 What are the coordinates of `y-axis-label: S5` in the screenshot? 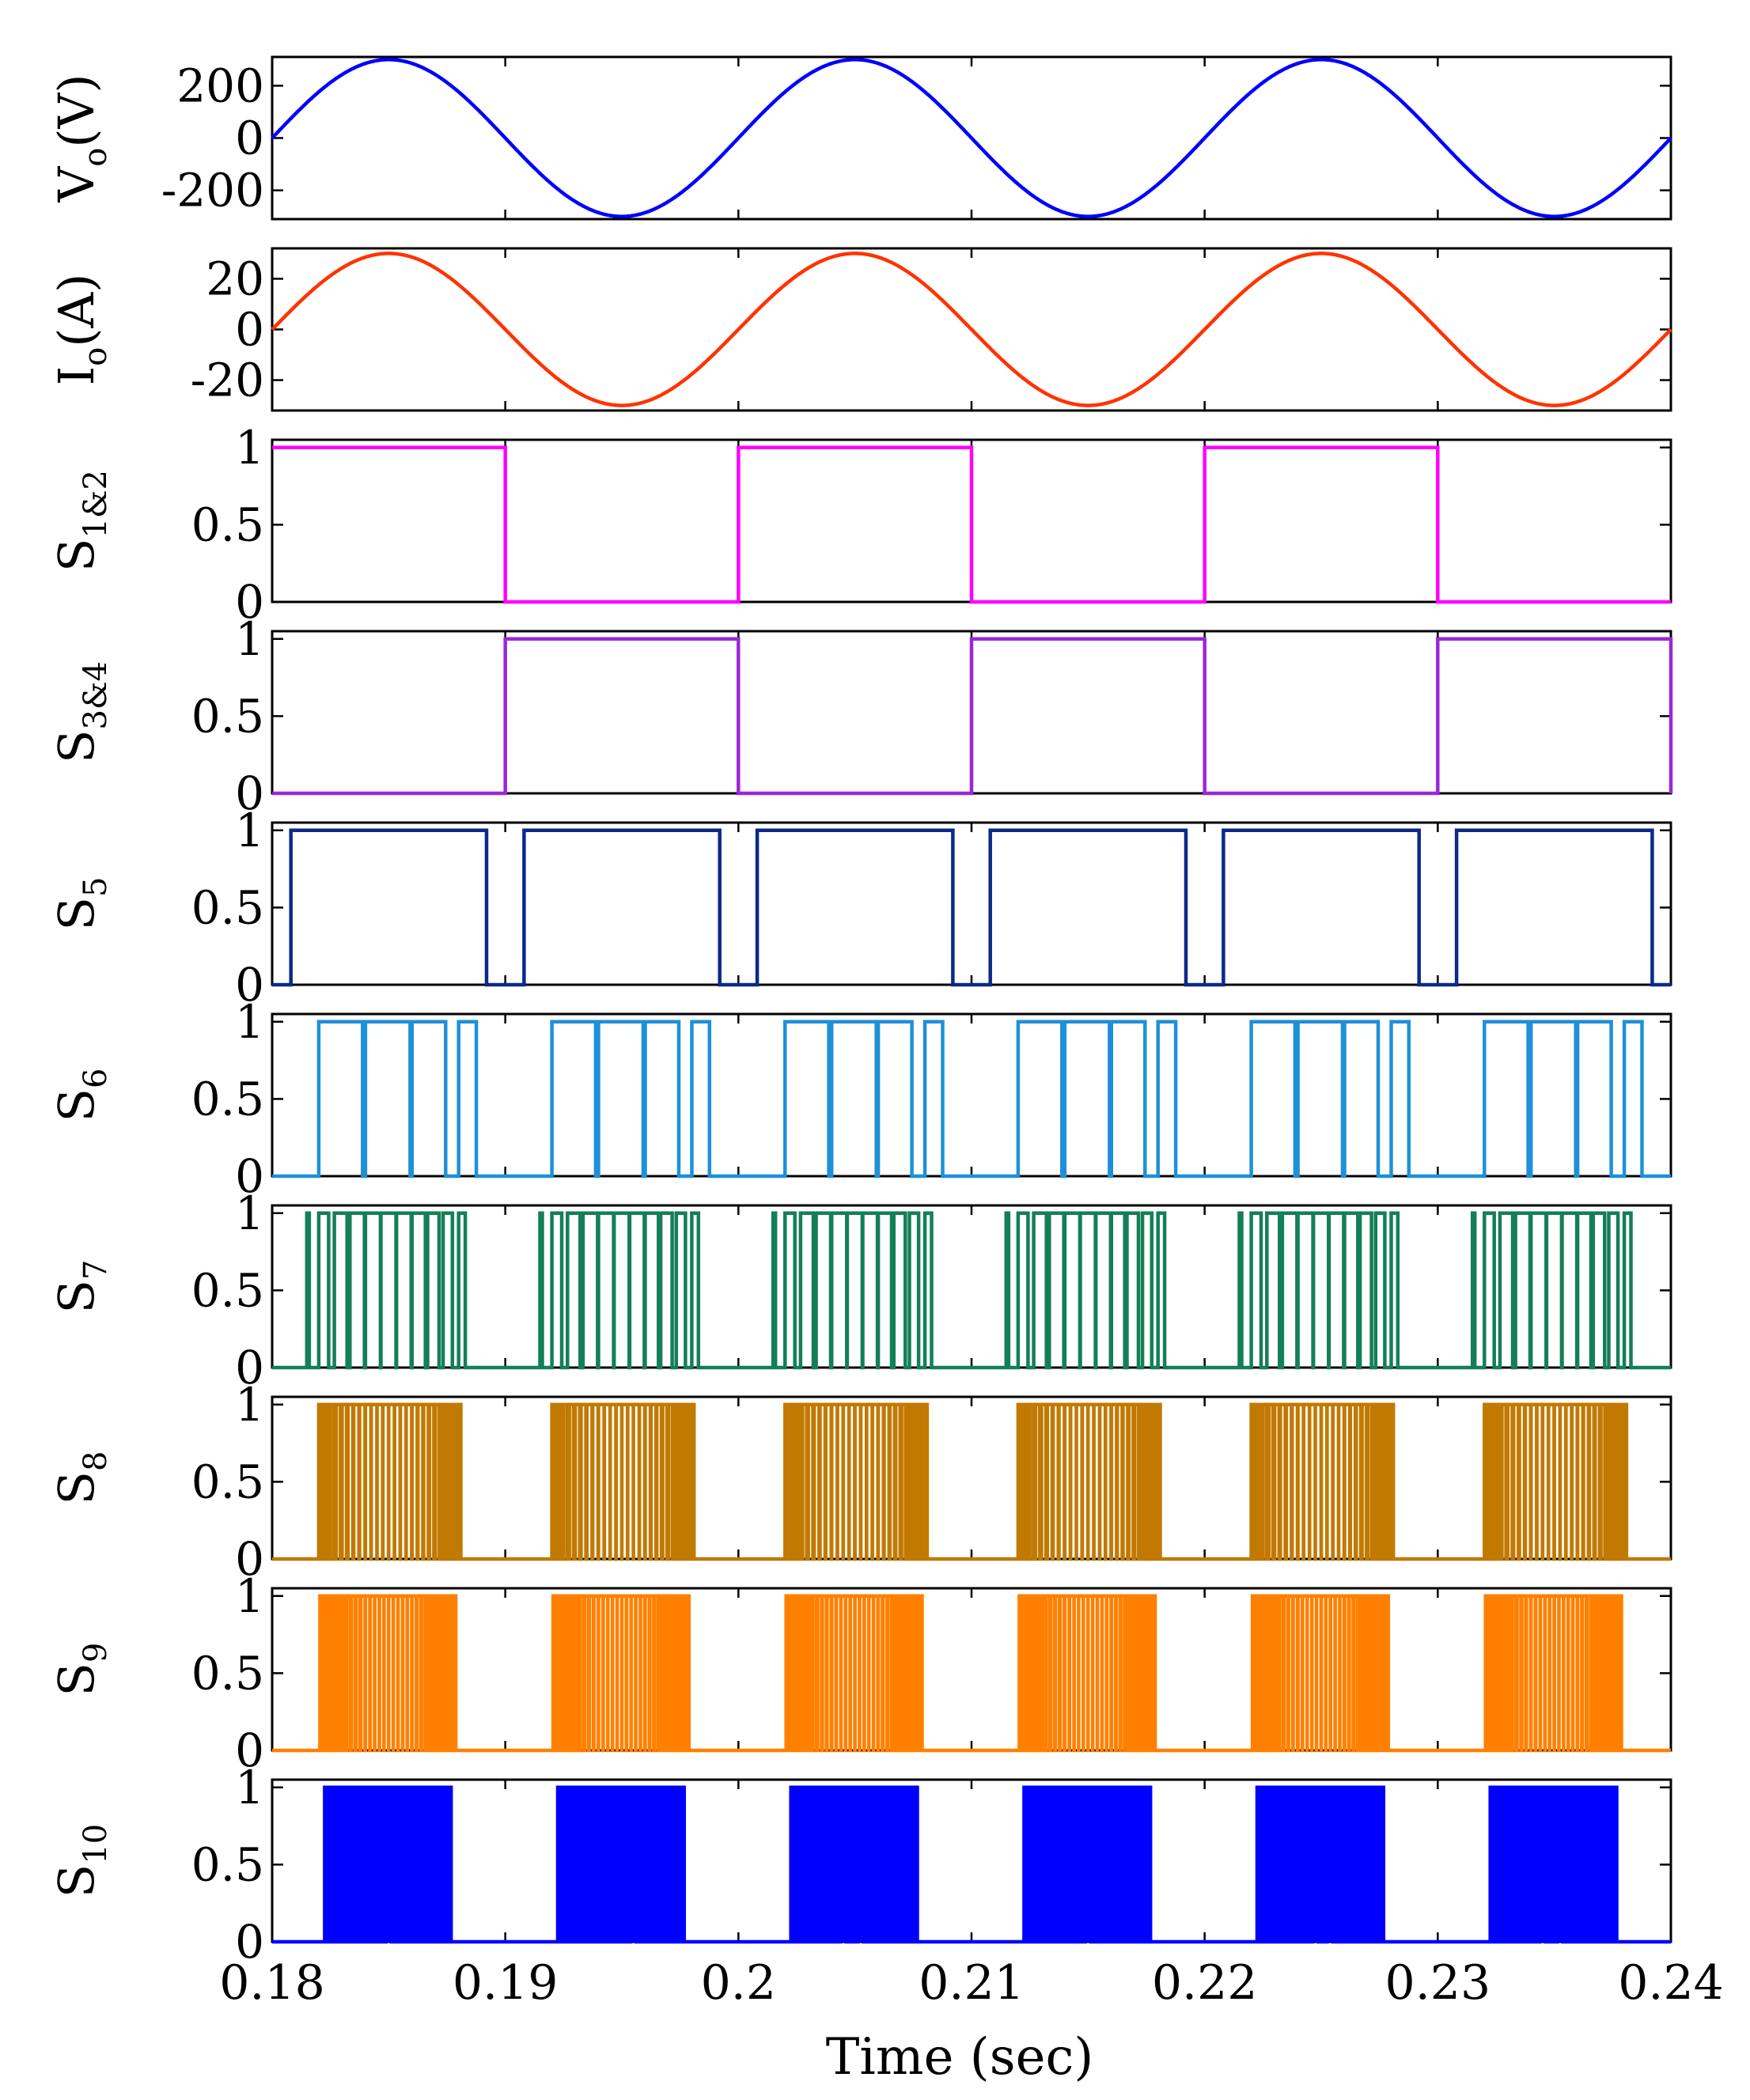 It's located at (80, 904).